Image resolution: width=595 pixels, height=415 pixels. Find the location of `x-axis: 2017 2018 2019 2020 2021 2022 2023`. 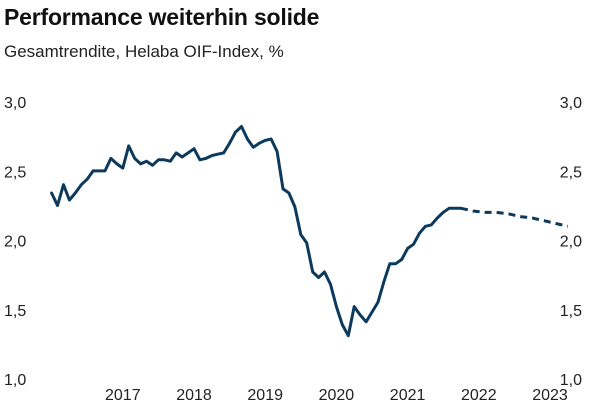

x-axis: 2017 2018 2019 2020 2021 2022 2023 is located at coordinates (336, 395).